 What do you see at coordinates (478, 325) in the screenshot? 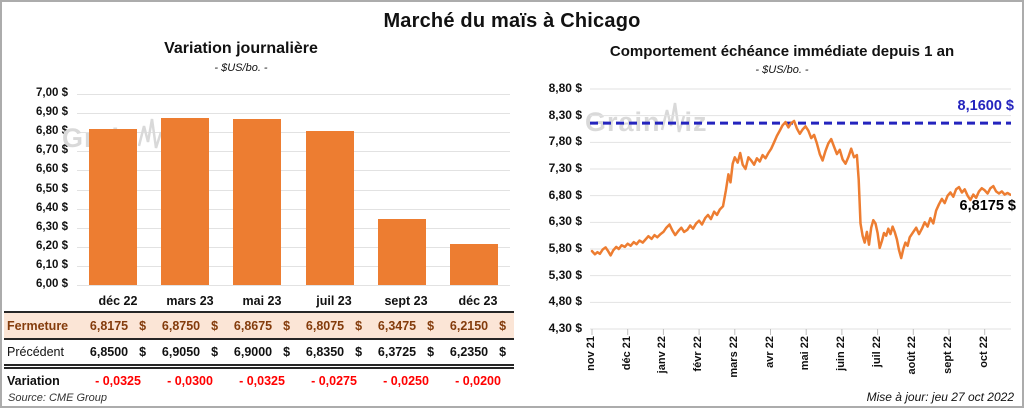
I see `cell-close: 6,2150 $` at bounding box center [478, 325].